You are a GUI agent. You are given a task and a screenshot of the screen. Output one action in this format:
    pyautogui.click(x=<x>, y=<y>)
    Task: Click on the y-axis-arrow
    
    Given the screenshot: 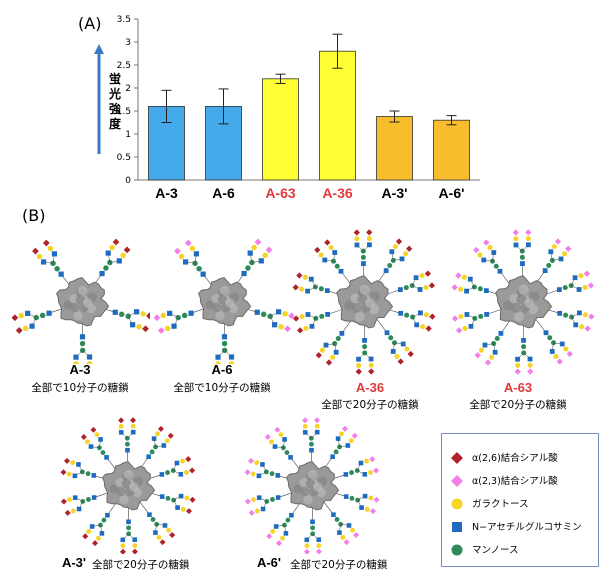 What is the action you would take?
    pyautogui.click(x=99, y=100)
    